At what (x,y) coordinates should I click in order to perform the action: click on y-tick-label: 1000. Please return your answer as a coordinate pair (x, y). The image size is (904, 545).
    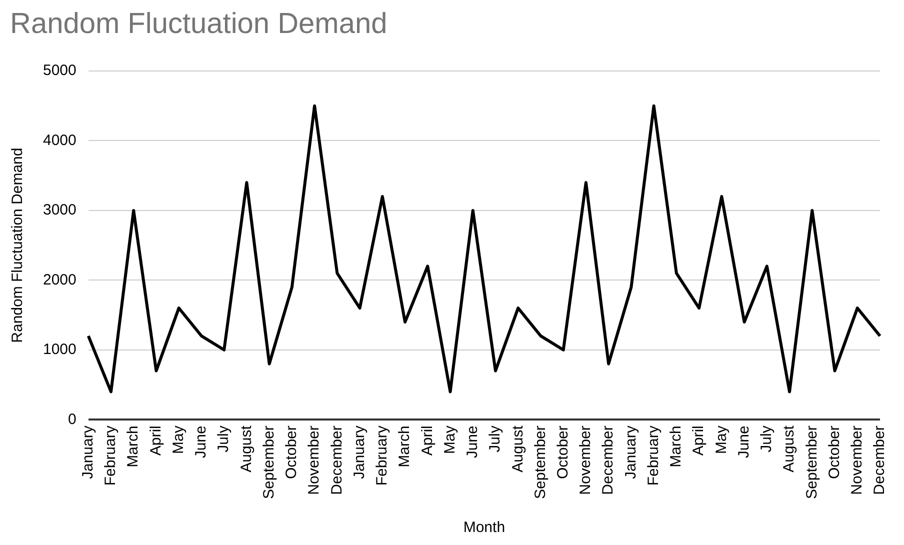
    Looking at the image, I should click on (59, 349).